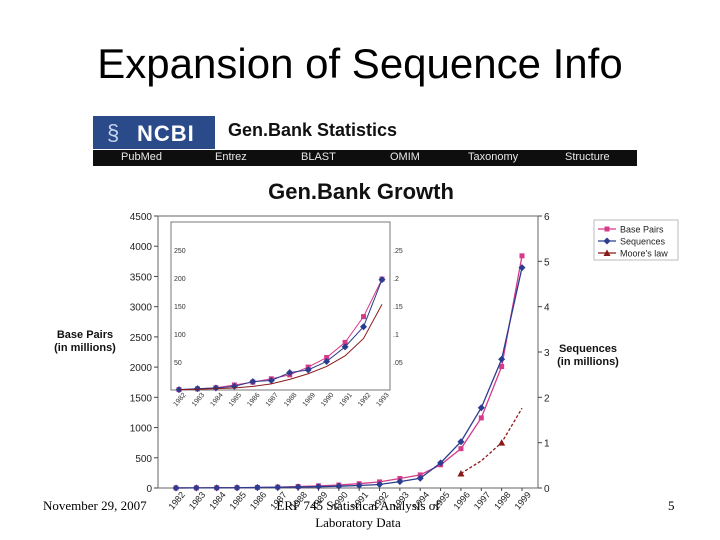 The width and height of the screenshot is (720, 540). I want to click on inset-right-tick-label: .05, so click(398, 363).